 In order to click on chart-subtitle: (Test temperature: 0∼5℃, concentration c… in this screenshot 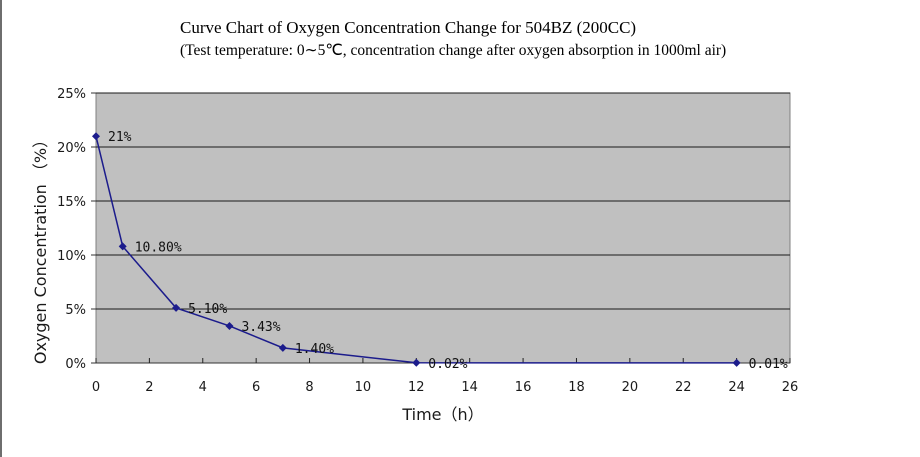, I will do `click(453, 50)`.